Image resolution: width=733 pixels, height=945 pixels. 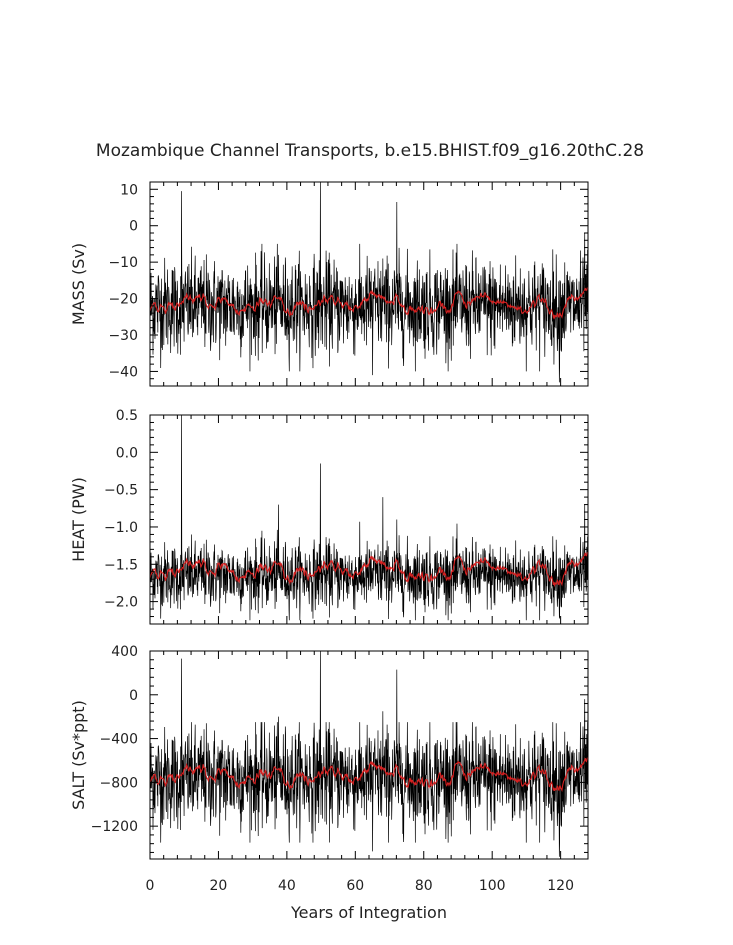 What do you see at coordinates (123, 300) in the screenshot?
I see `y-tick-label: −20` at bounding box center [123, 300].